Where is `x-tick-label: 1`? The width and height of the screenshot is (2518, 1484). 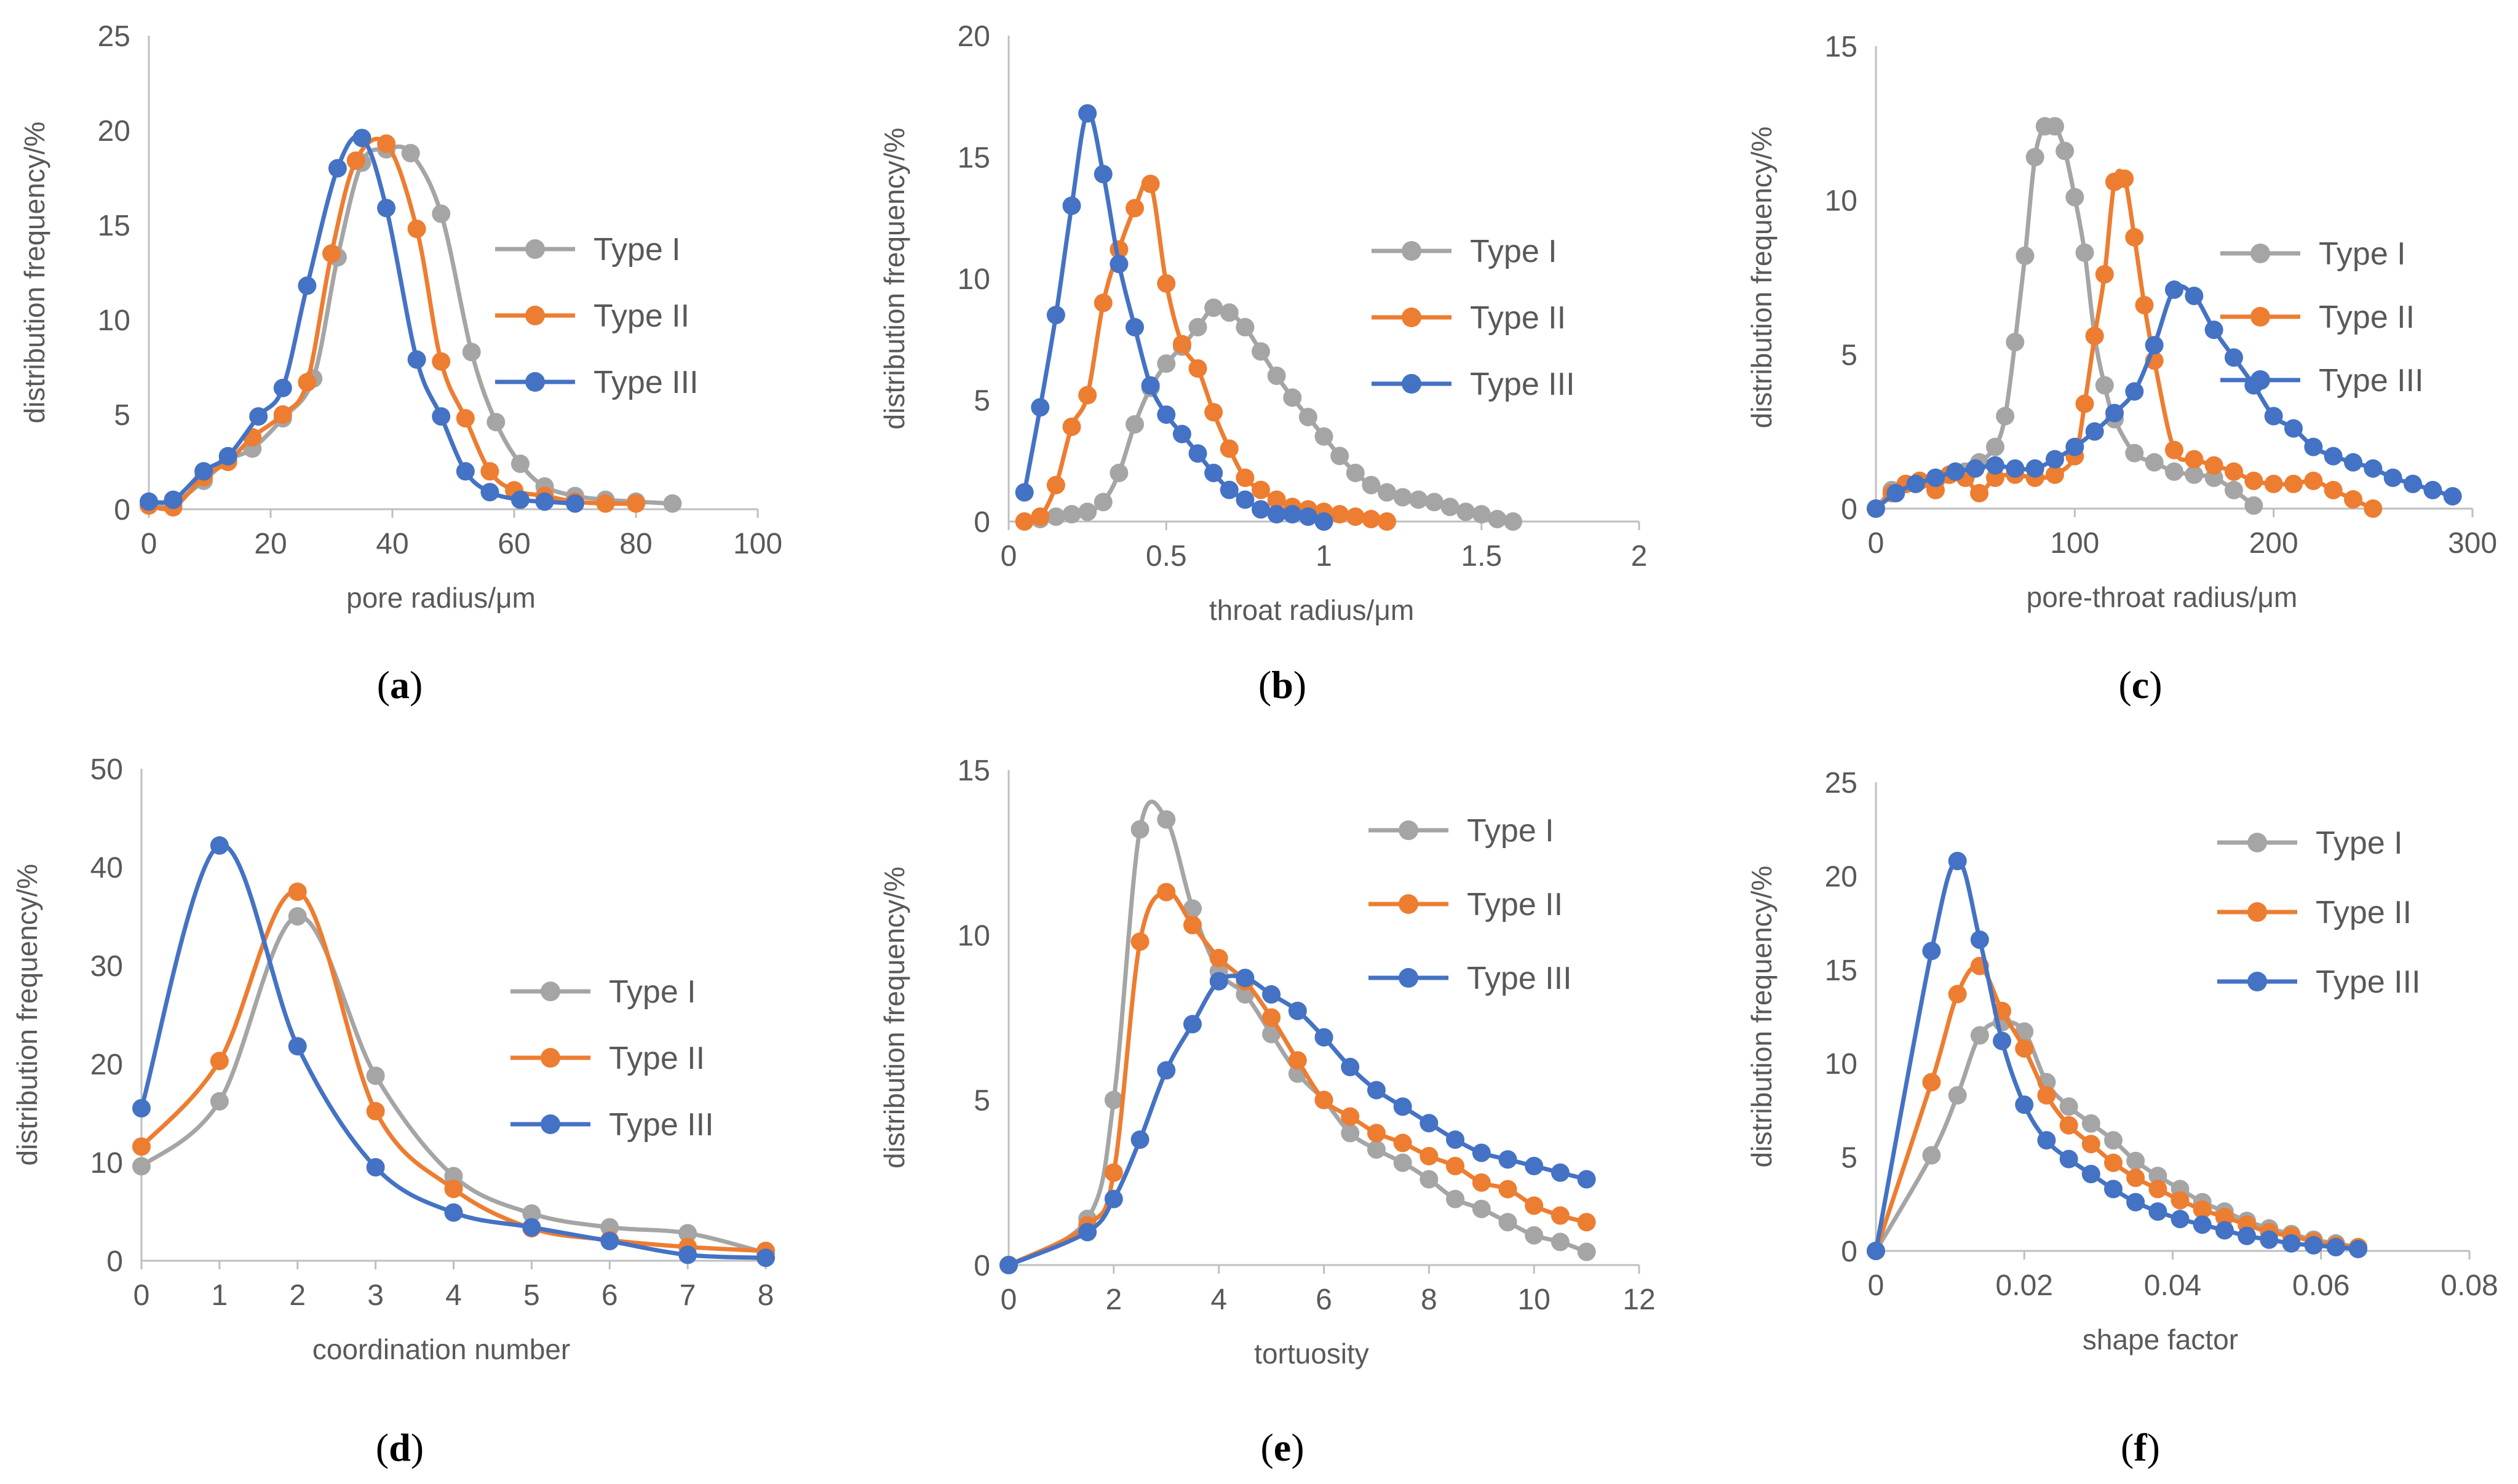 x-tick-label: 1 is located at coordinates (220, 1296).